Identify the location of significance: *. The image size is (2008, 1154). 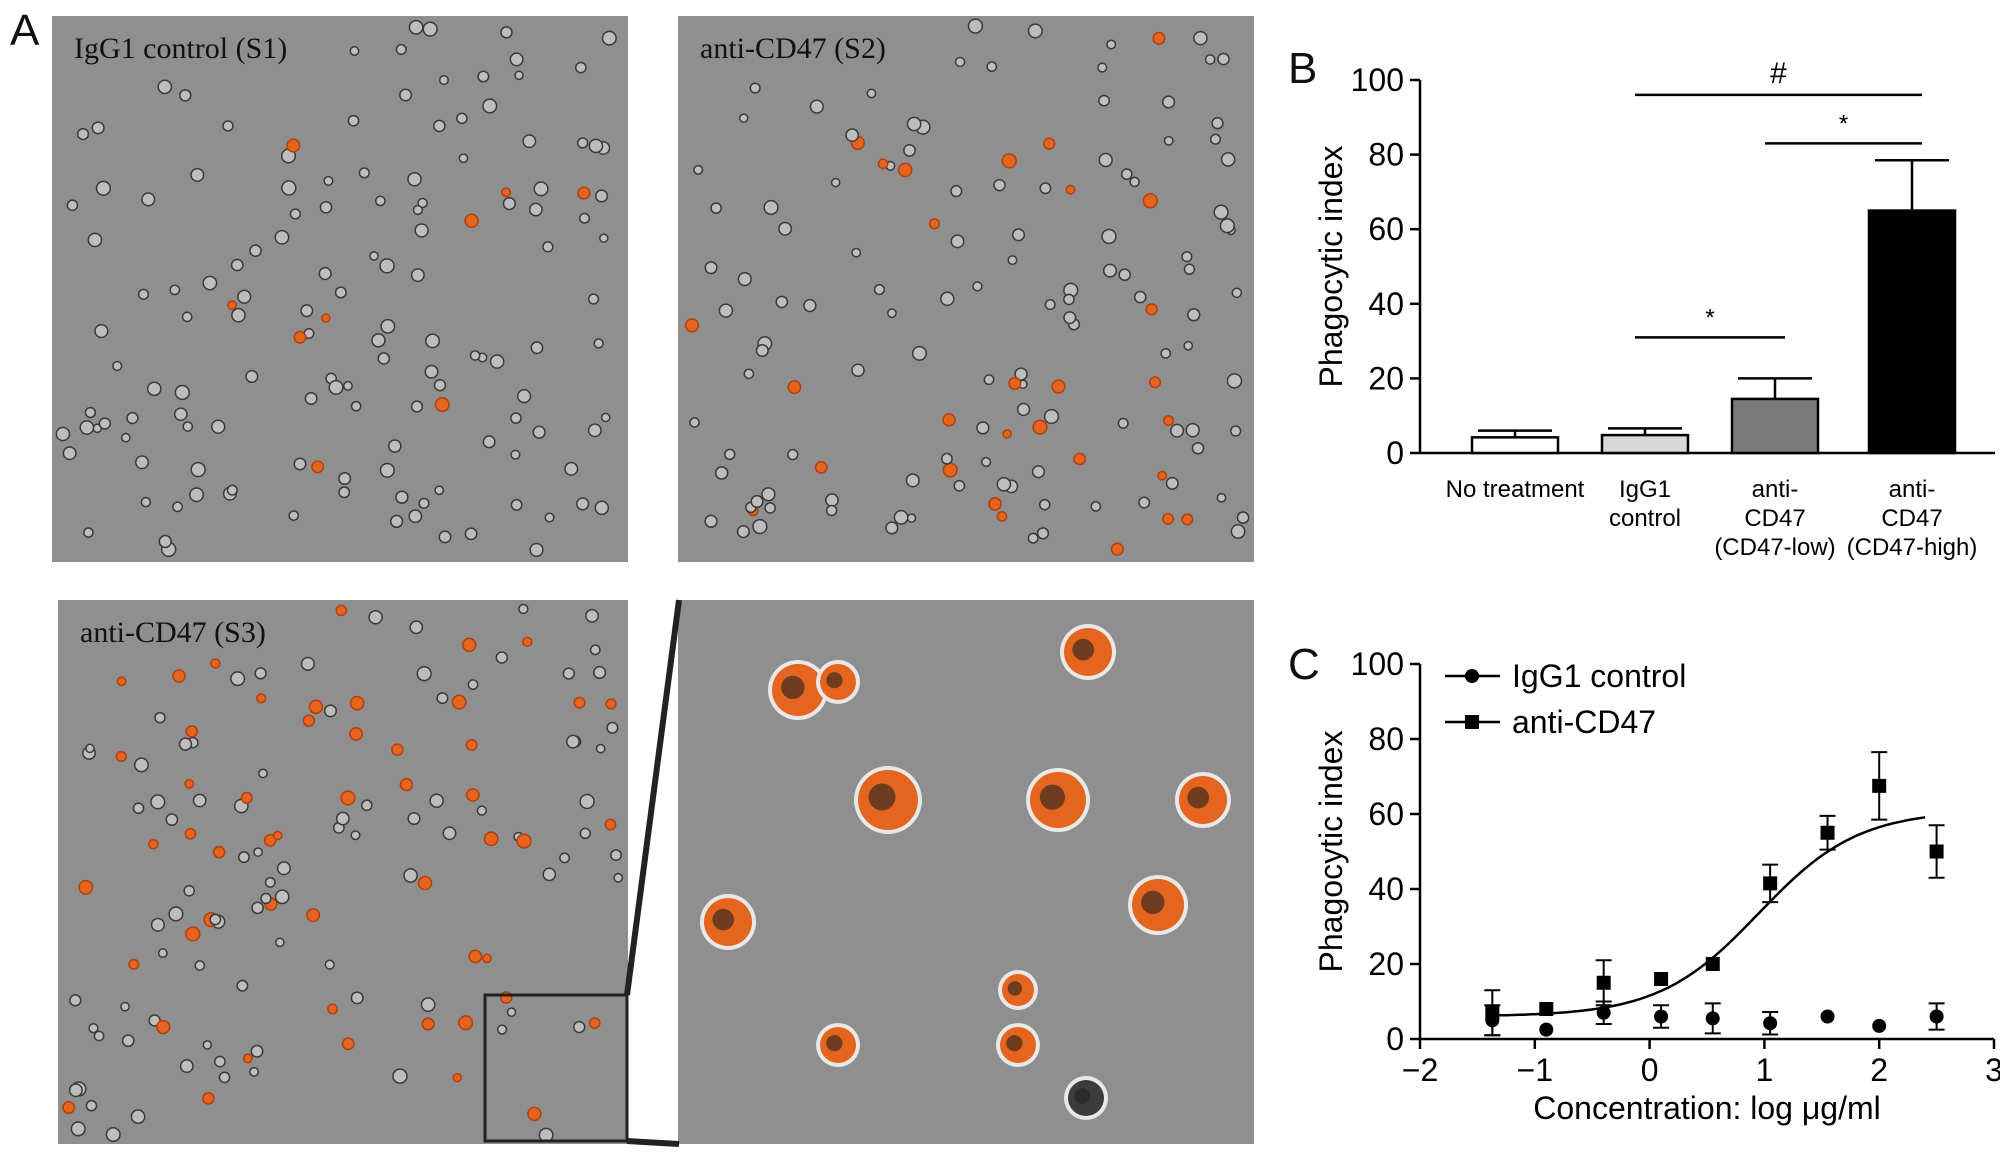
(1843, 127).